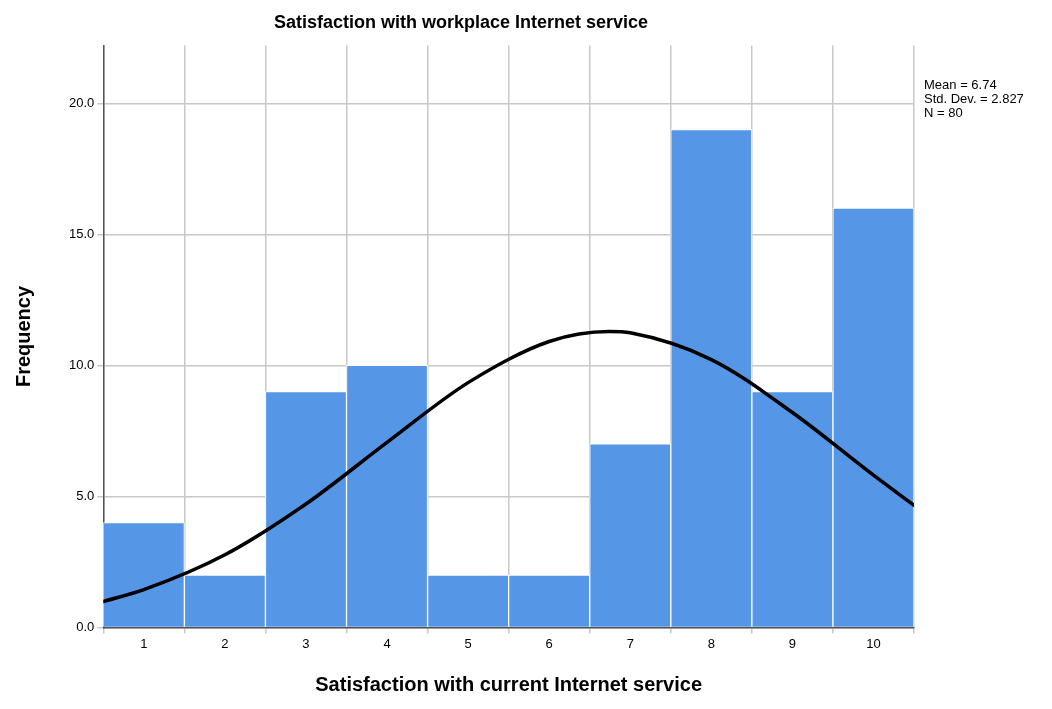  Describe the element at coordinates (22, 336) in the screenshot. I see `y-axis-title: Frequency` at that location.